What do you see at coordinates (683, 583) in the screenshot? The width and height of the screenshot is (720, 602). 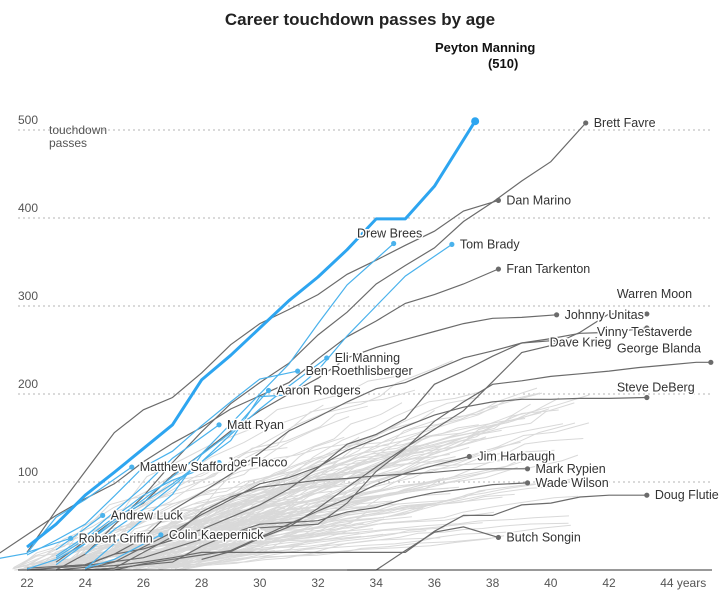 I see `x-tick-label: 44 years` at bounding box center [683, 583].